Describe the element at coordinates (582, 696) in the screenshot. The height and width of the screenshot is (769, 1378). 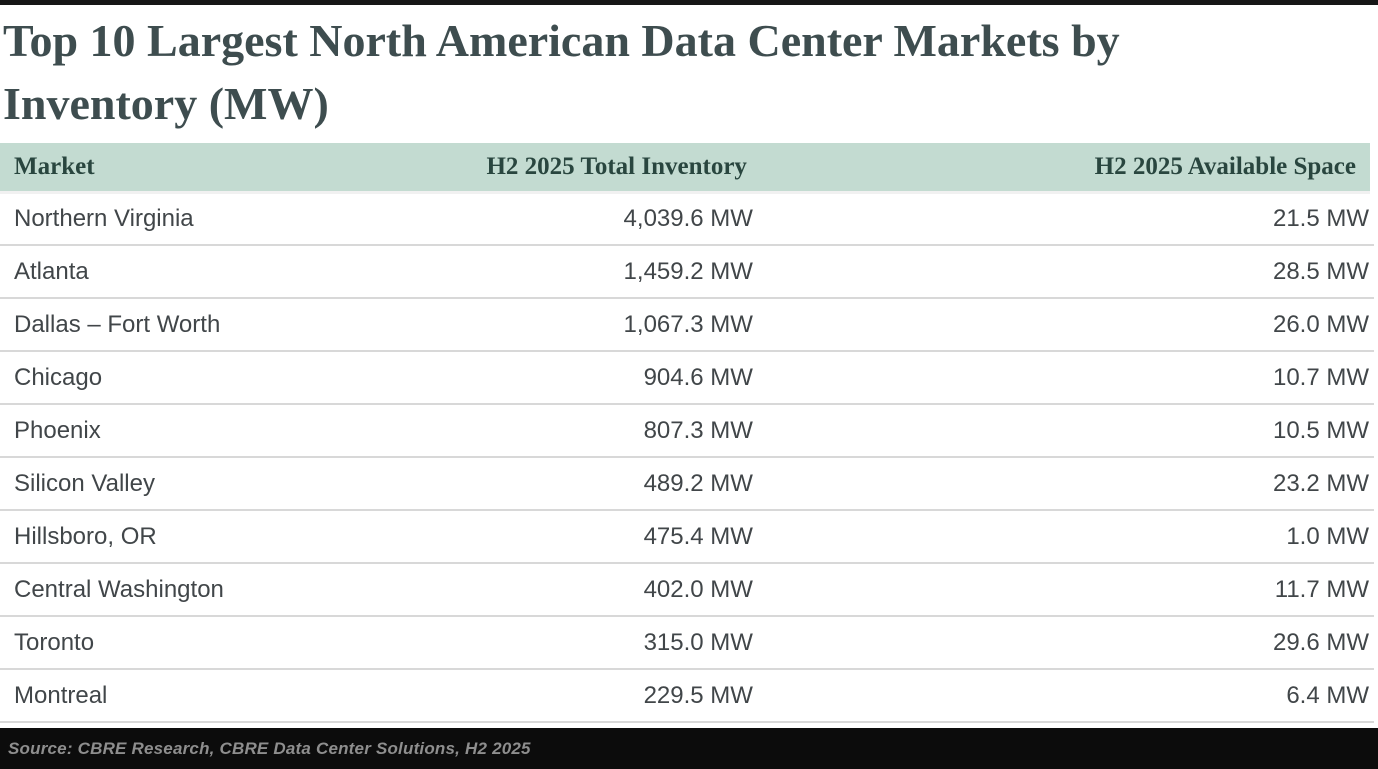
I see `inventory-cell: 229.5 MW` at that location.